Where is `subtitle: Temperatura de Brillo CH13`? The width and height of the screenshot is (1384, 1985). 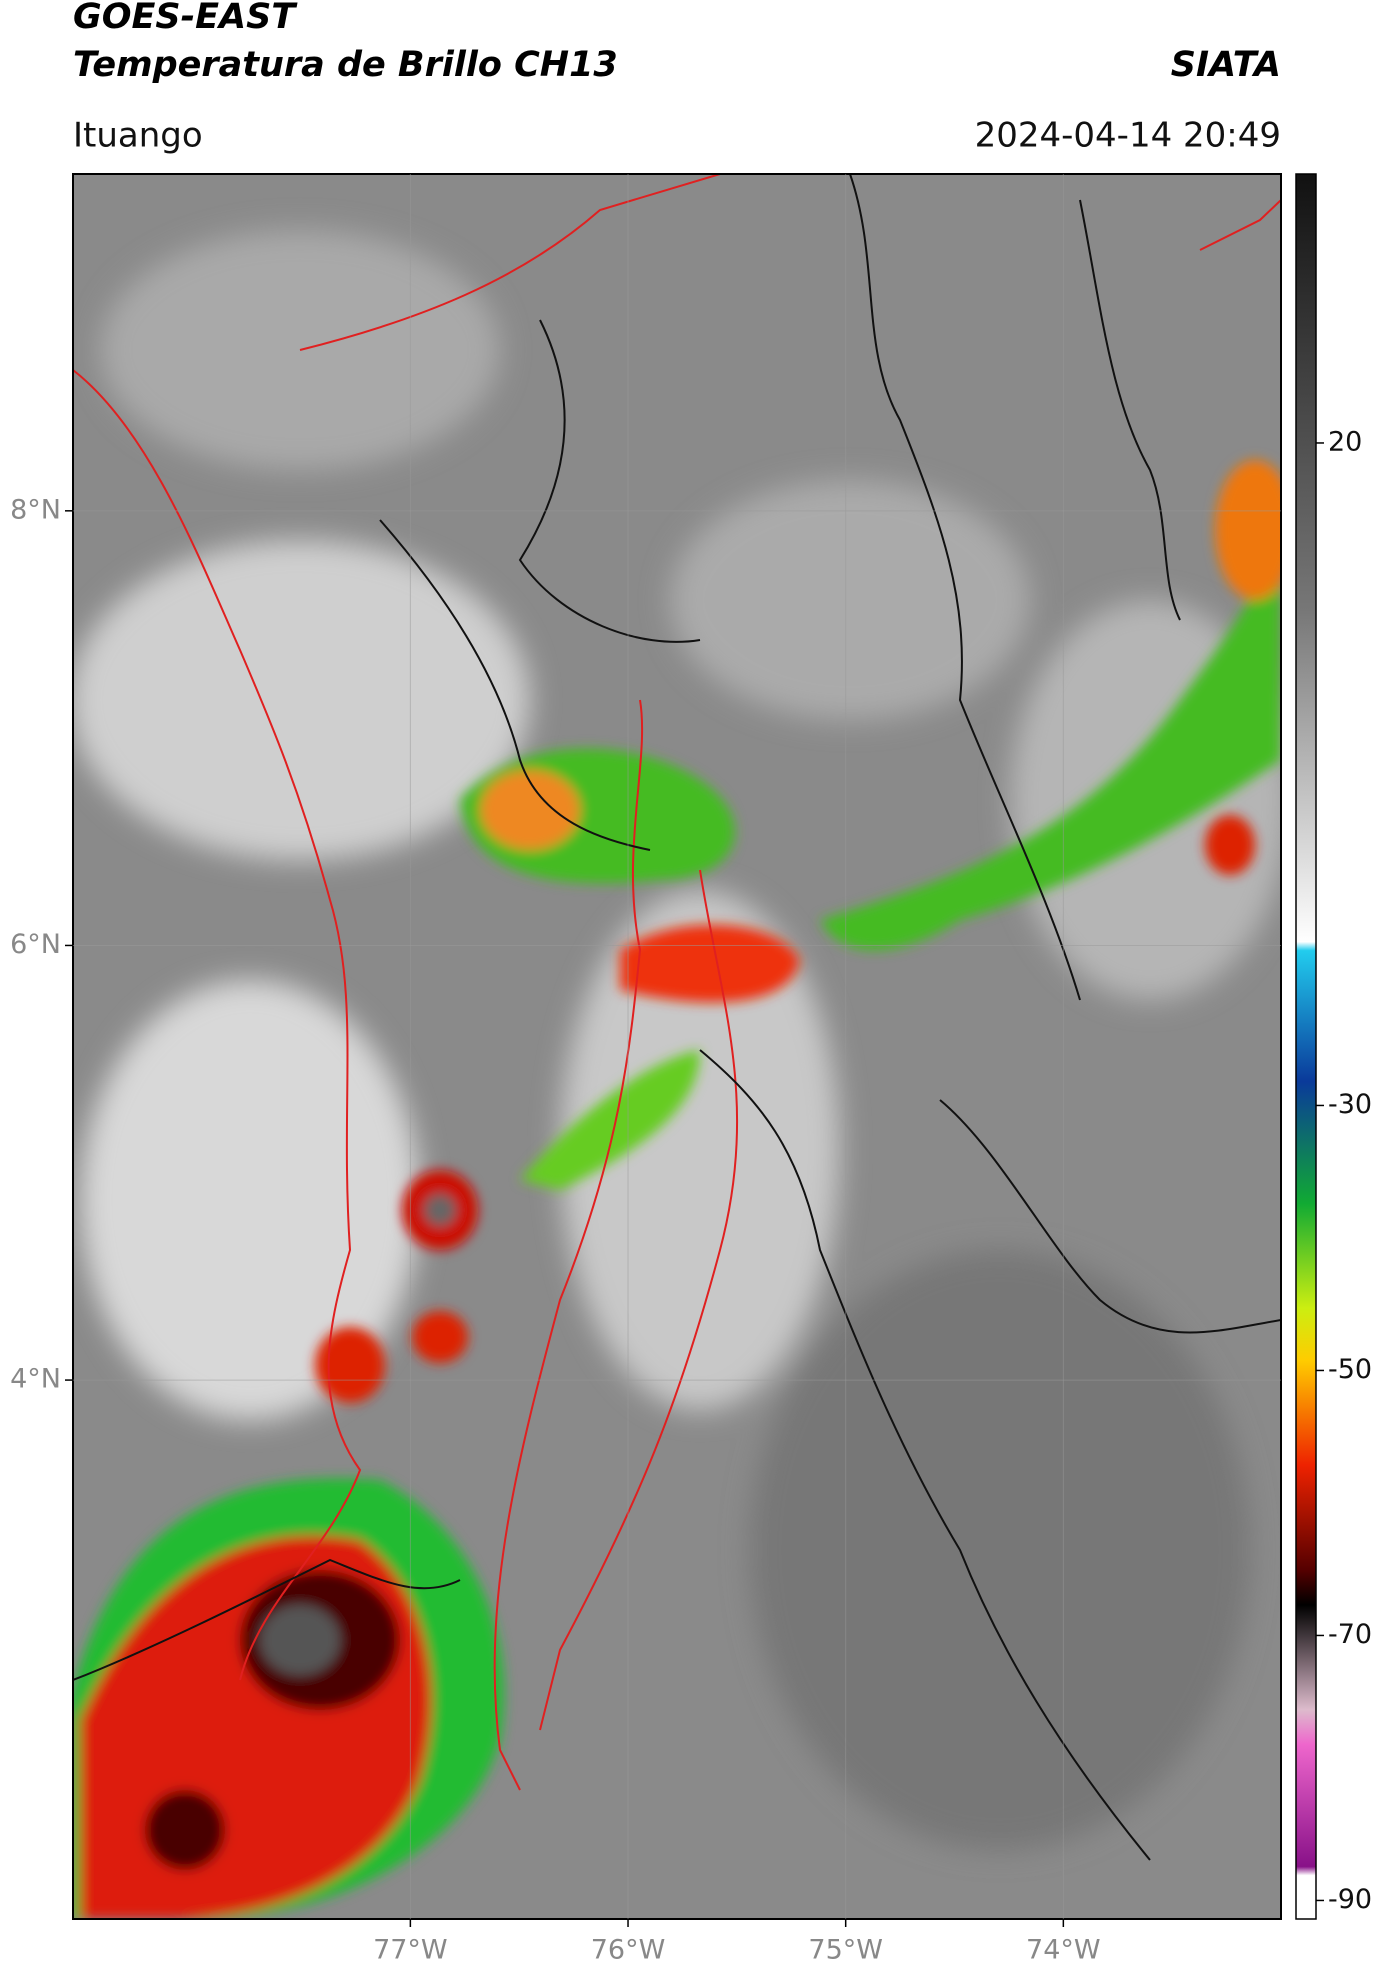
subtitle: Temperatura de Brillo CH13 is located at coordinates (345, 65).